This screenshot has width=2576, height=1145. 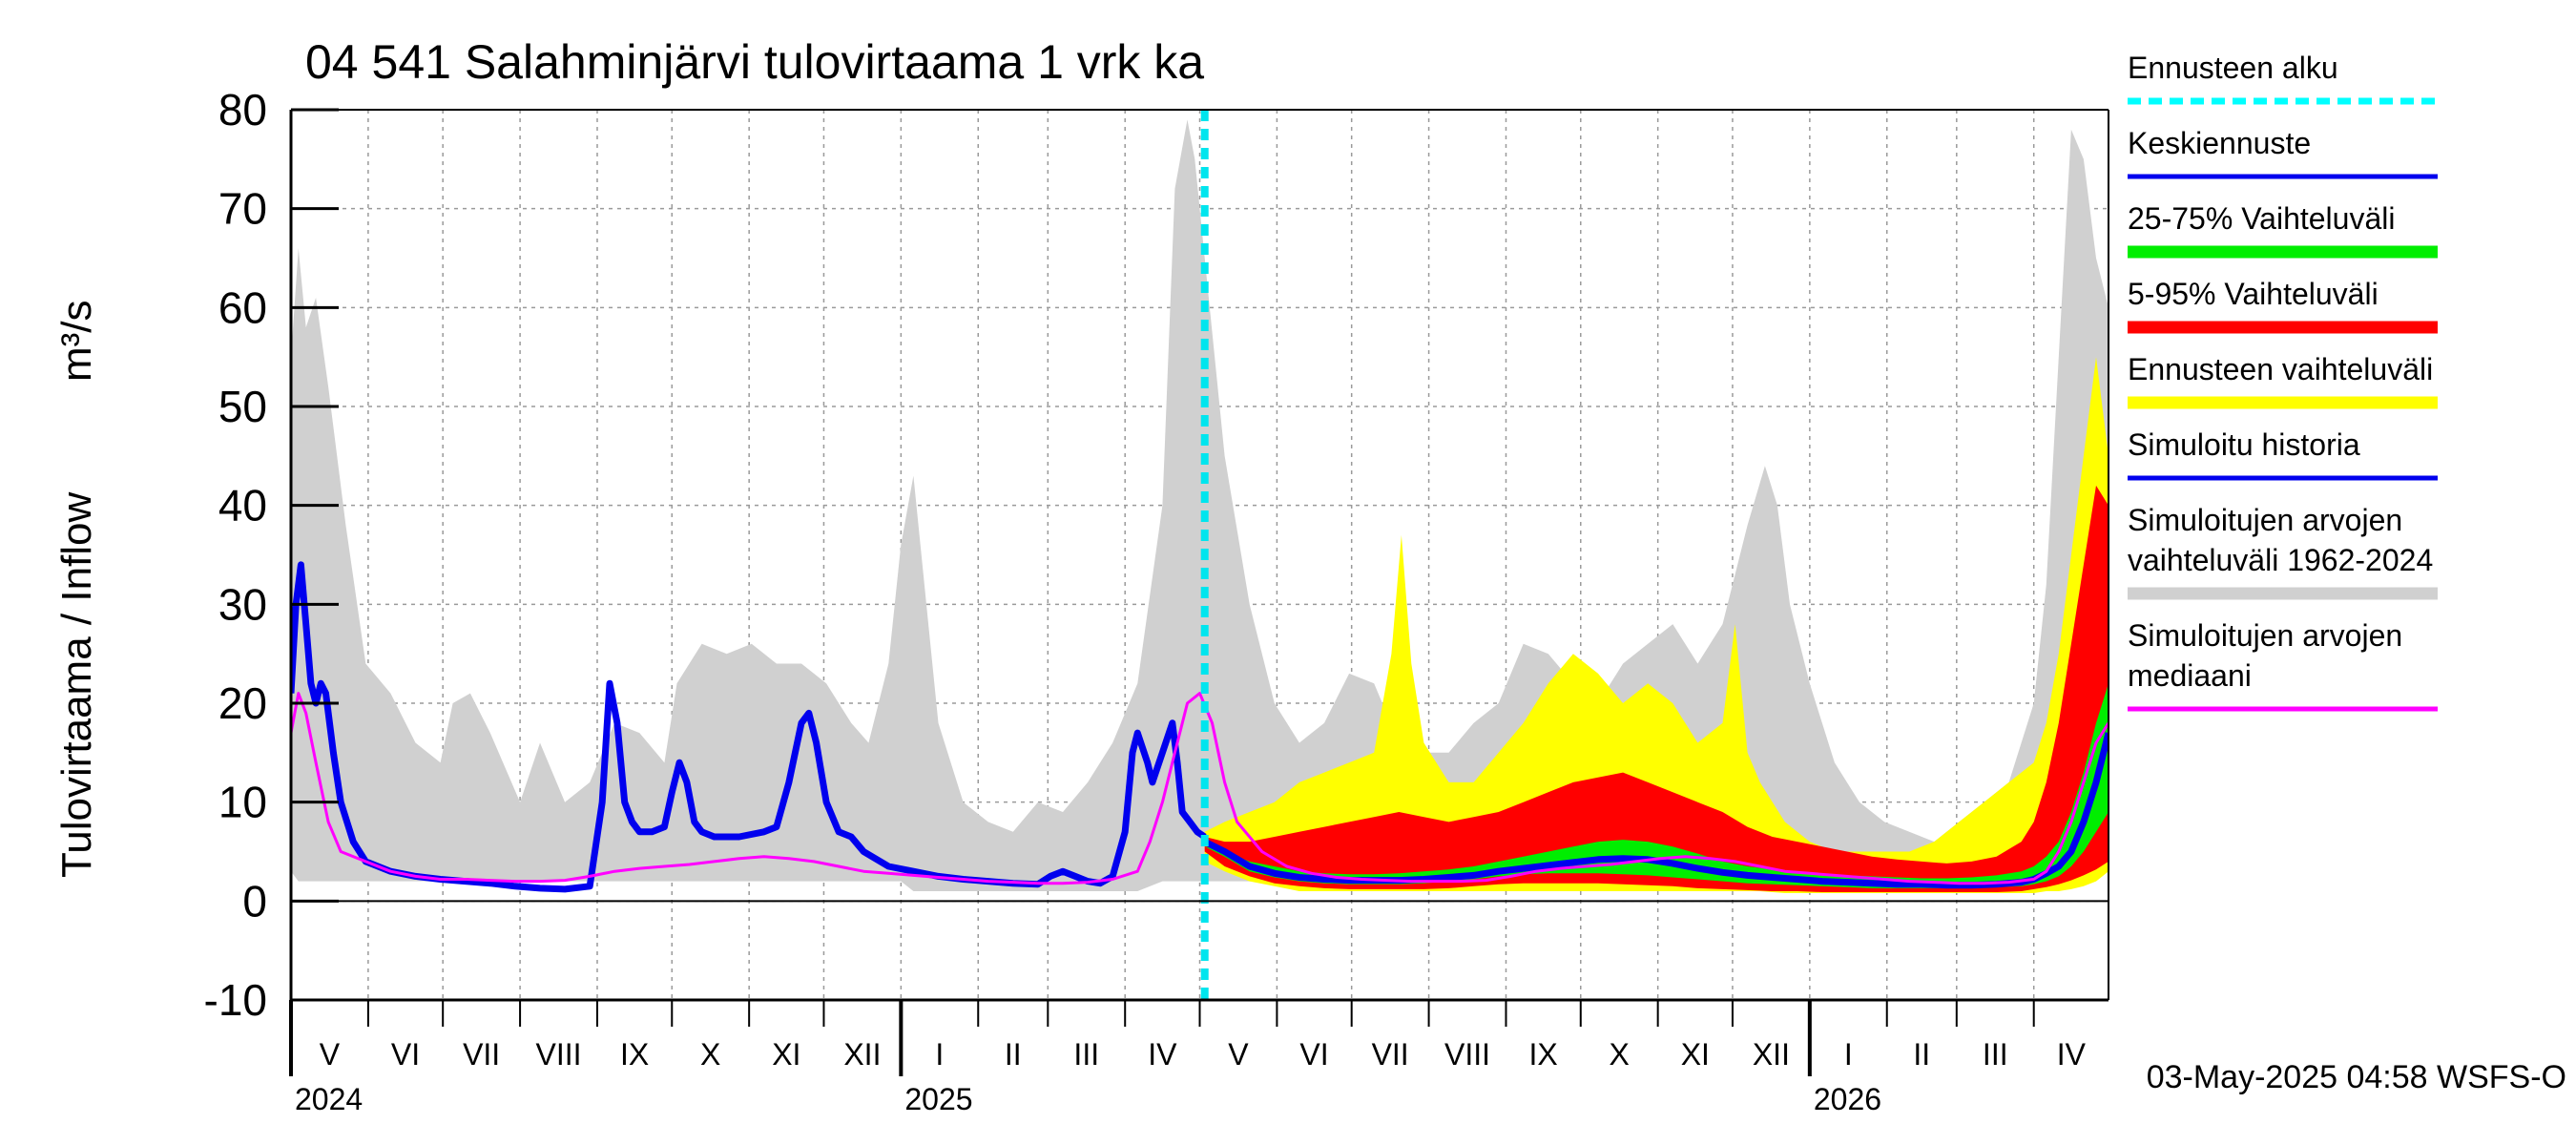 What do you see at coordinates (2219, 143) in the screenshot?
I see `legend-label: Keskiennuste` at bounding box center [2219, 143].